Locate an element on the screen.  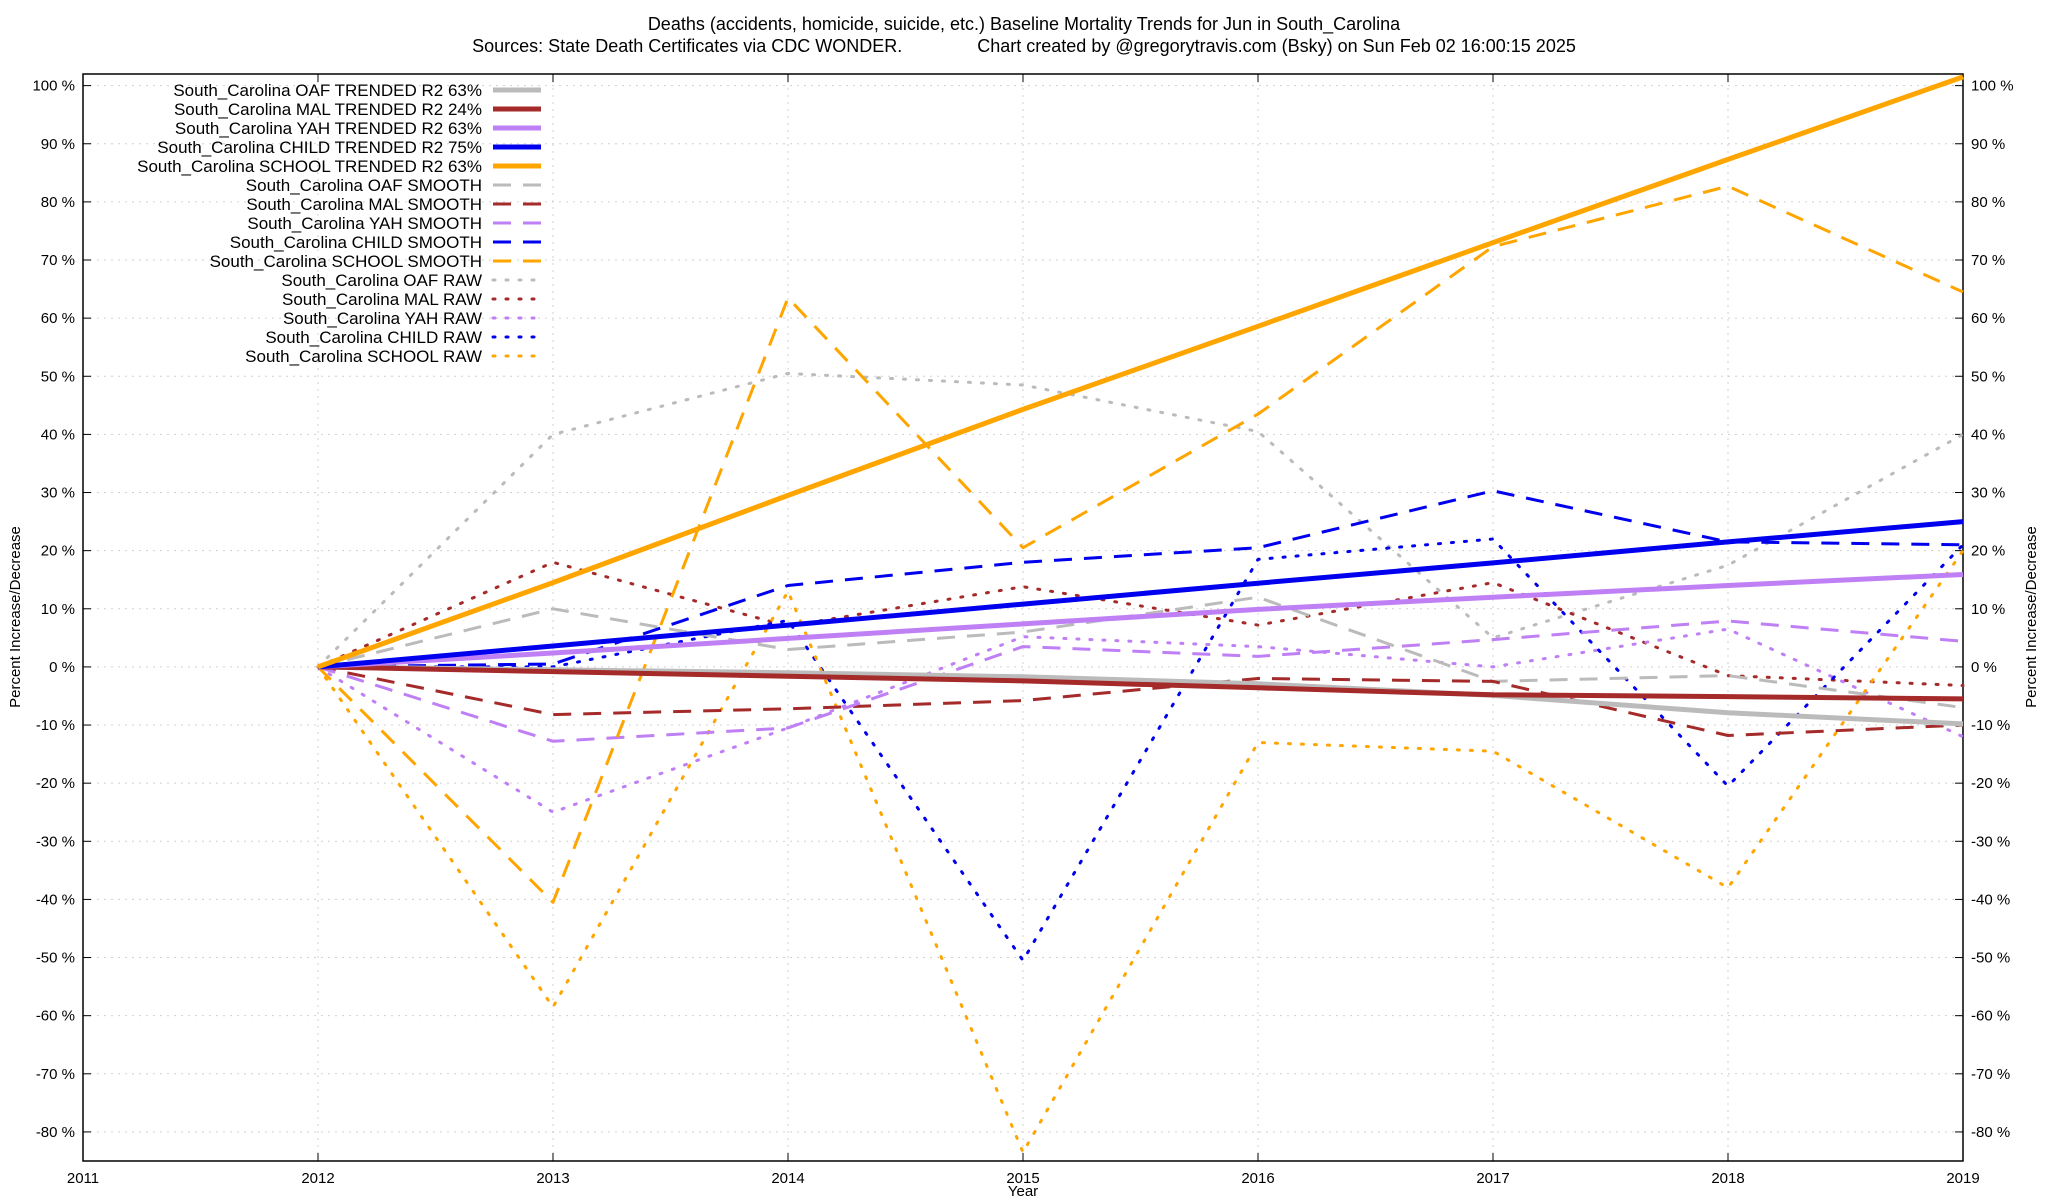
legend-label-8: South_Carolina CHILD SMOOTH is located at coordinates (356, 242).